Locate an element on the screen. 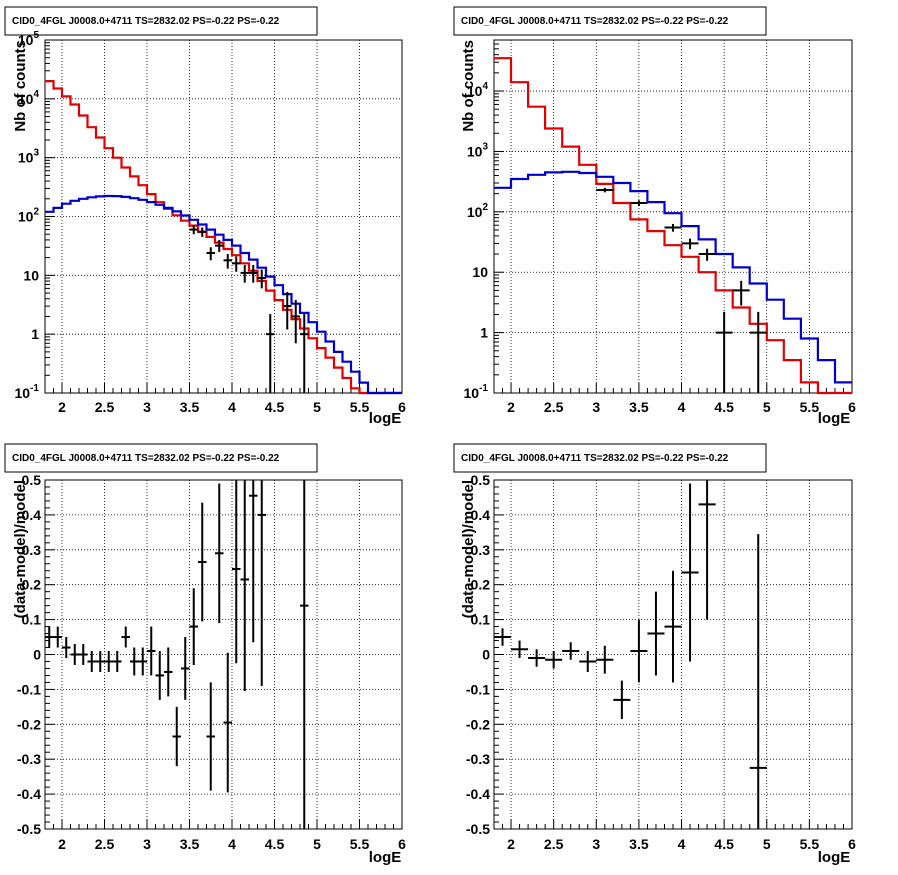 The image size is (898, 875). y-tick-label: 1 is located at coordinates (484, 333).